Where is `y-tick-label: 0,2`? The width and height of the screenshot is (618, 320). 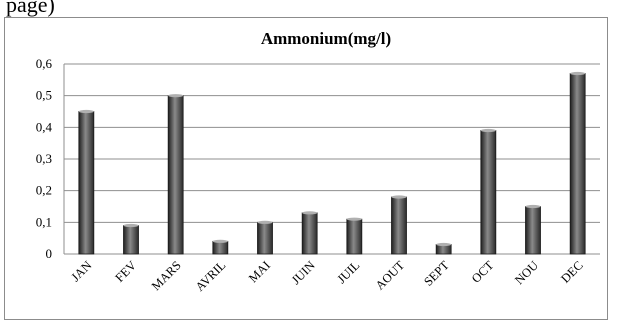 y-tick-label: 0,2 is located at coordinates (44, 190).